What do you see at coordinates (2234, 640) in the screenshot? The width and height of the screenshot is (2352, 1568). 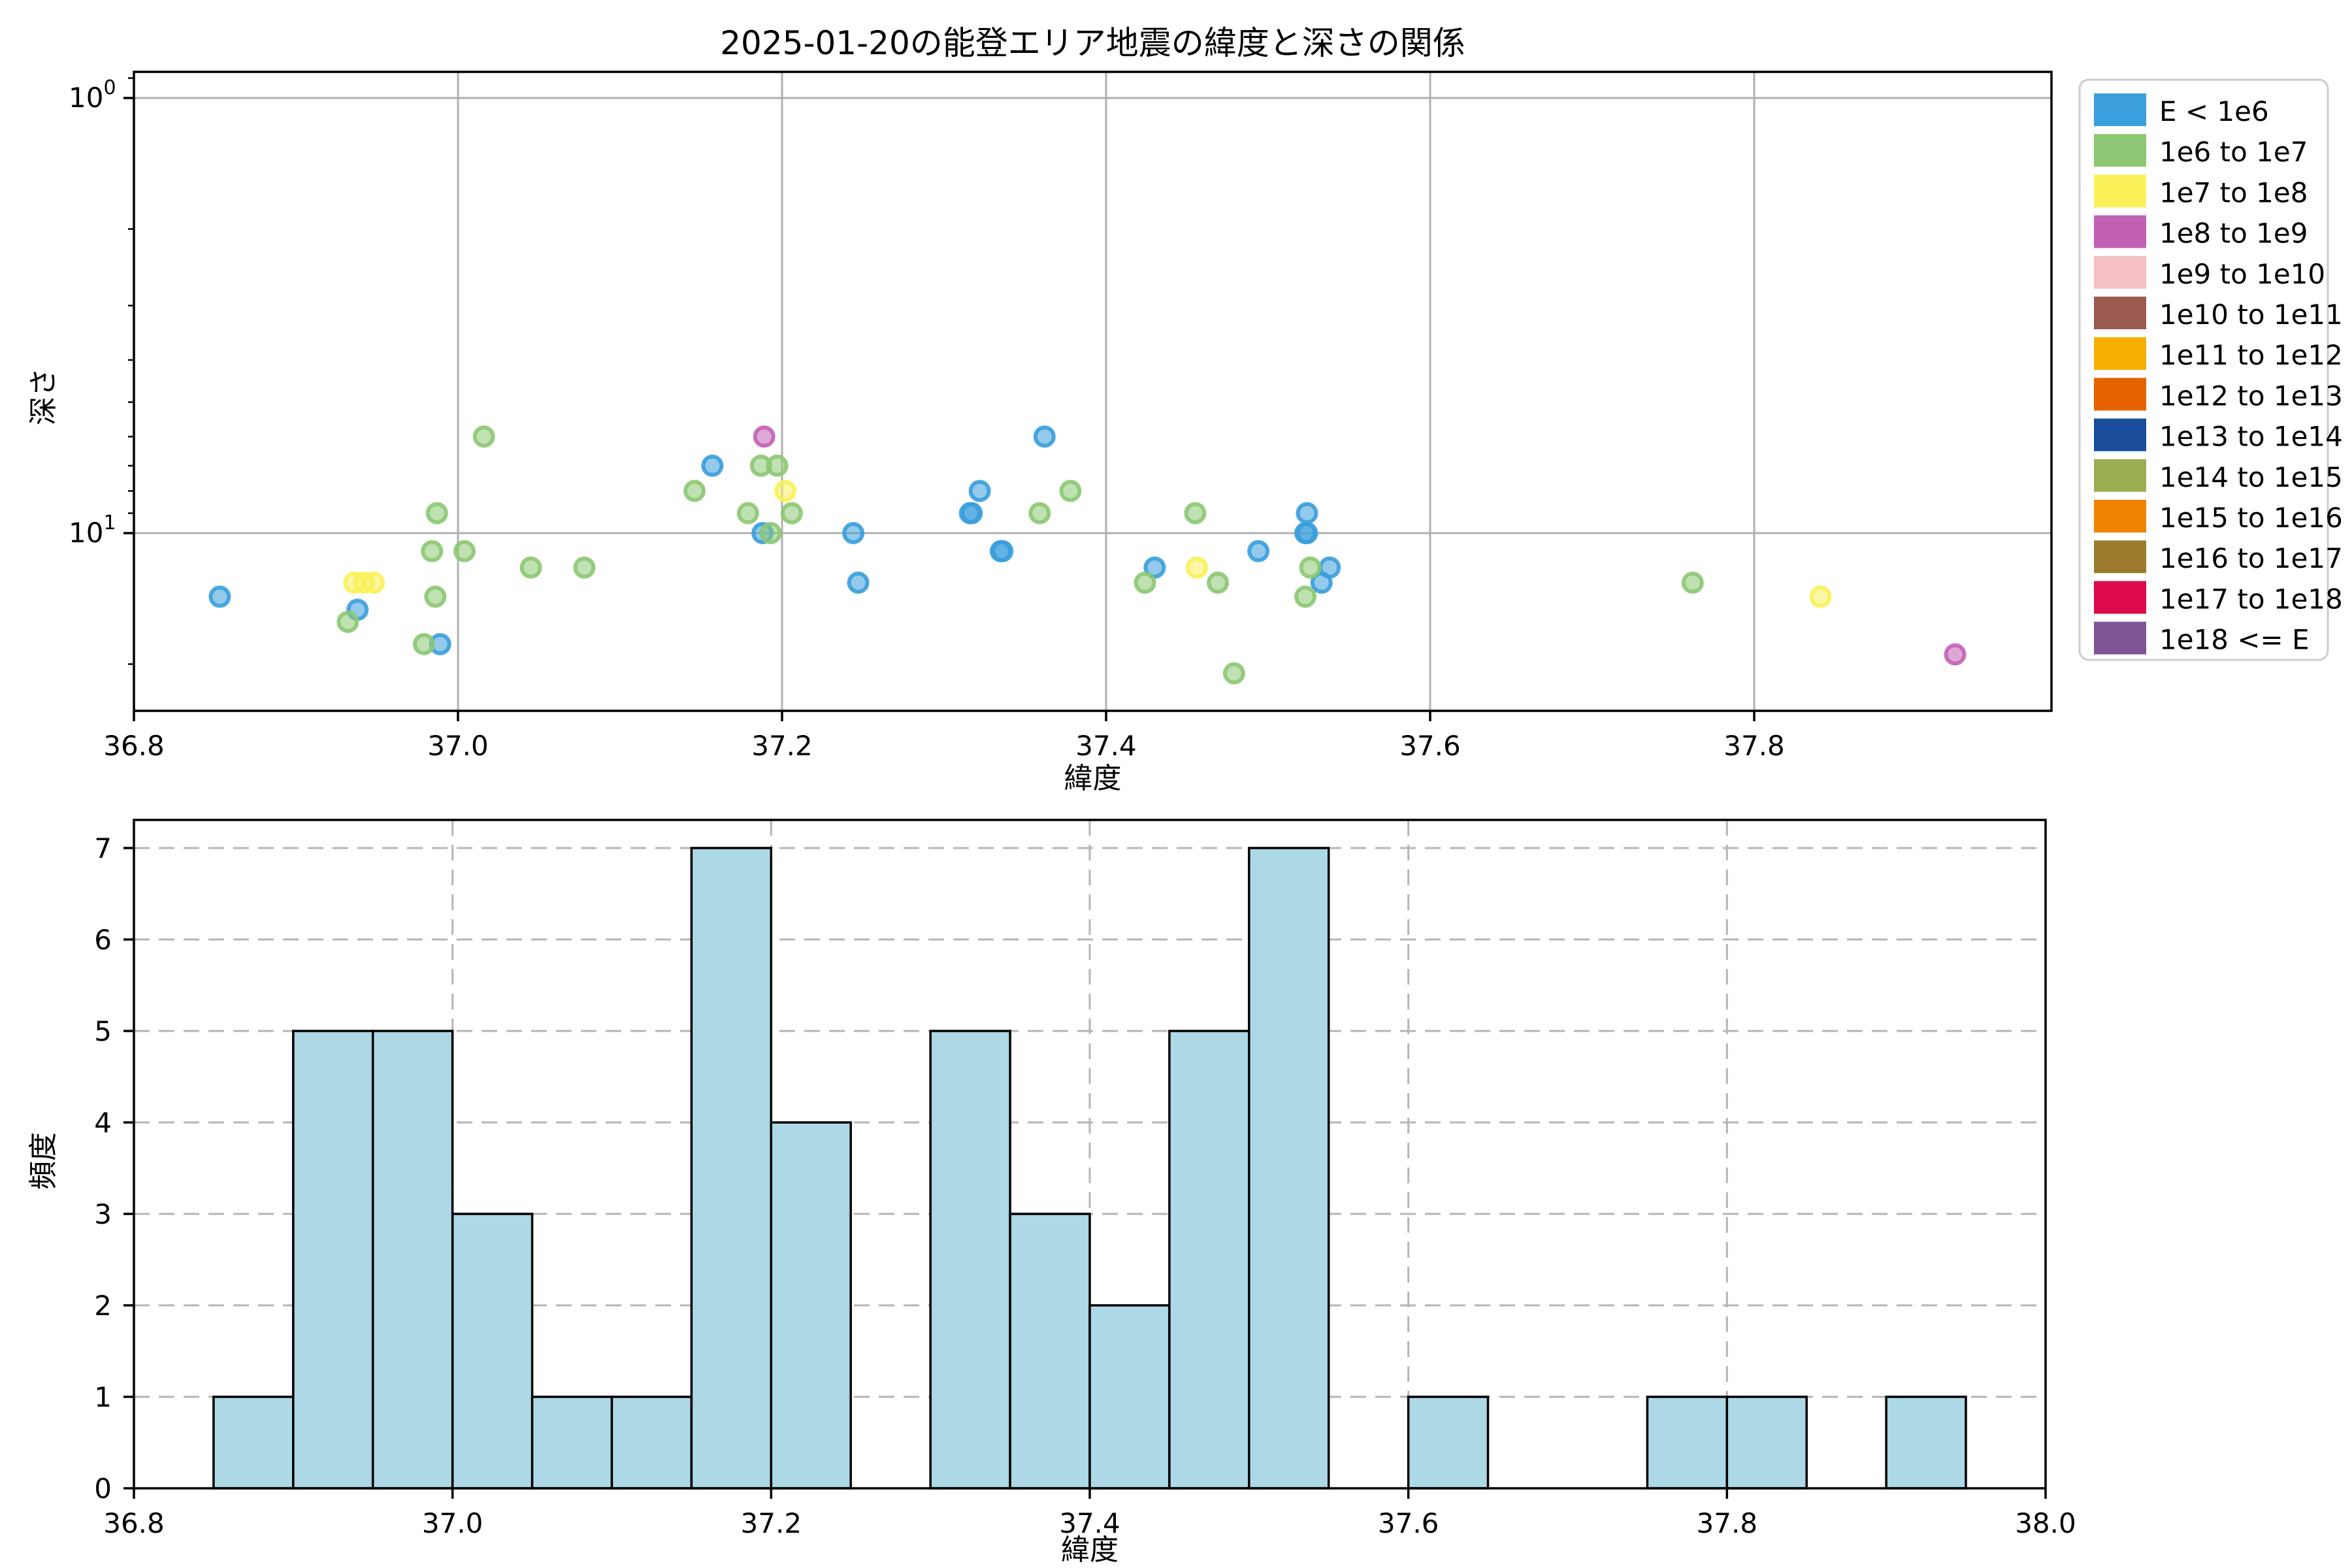 I see `legend-label: 1e18 <= E` at bounding box center [2234, 640].